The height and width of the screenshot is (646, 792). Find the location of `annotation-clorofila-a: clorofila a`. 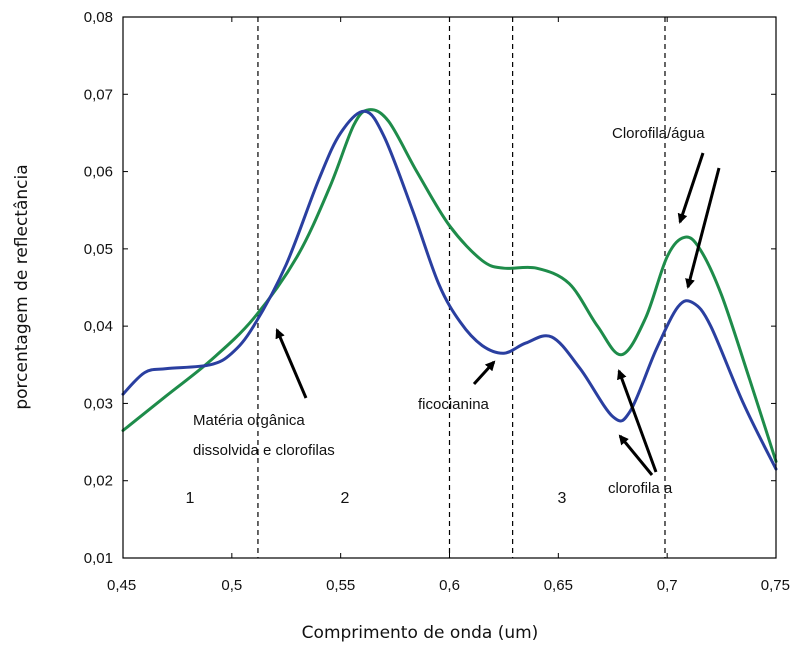

annotation-clorofila-a: clorofila a is located at coordinates (640, 488).